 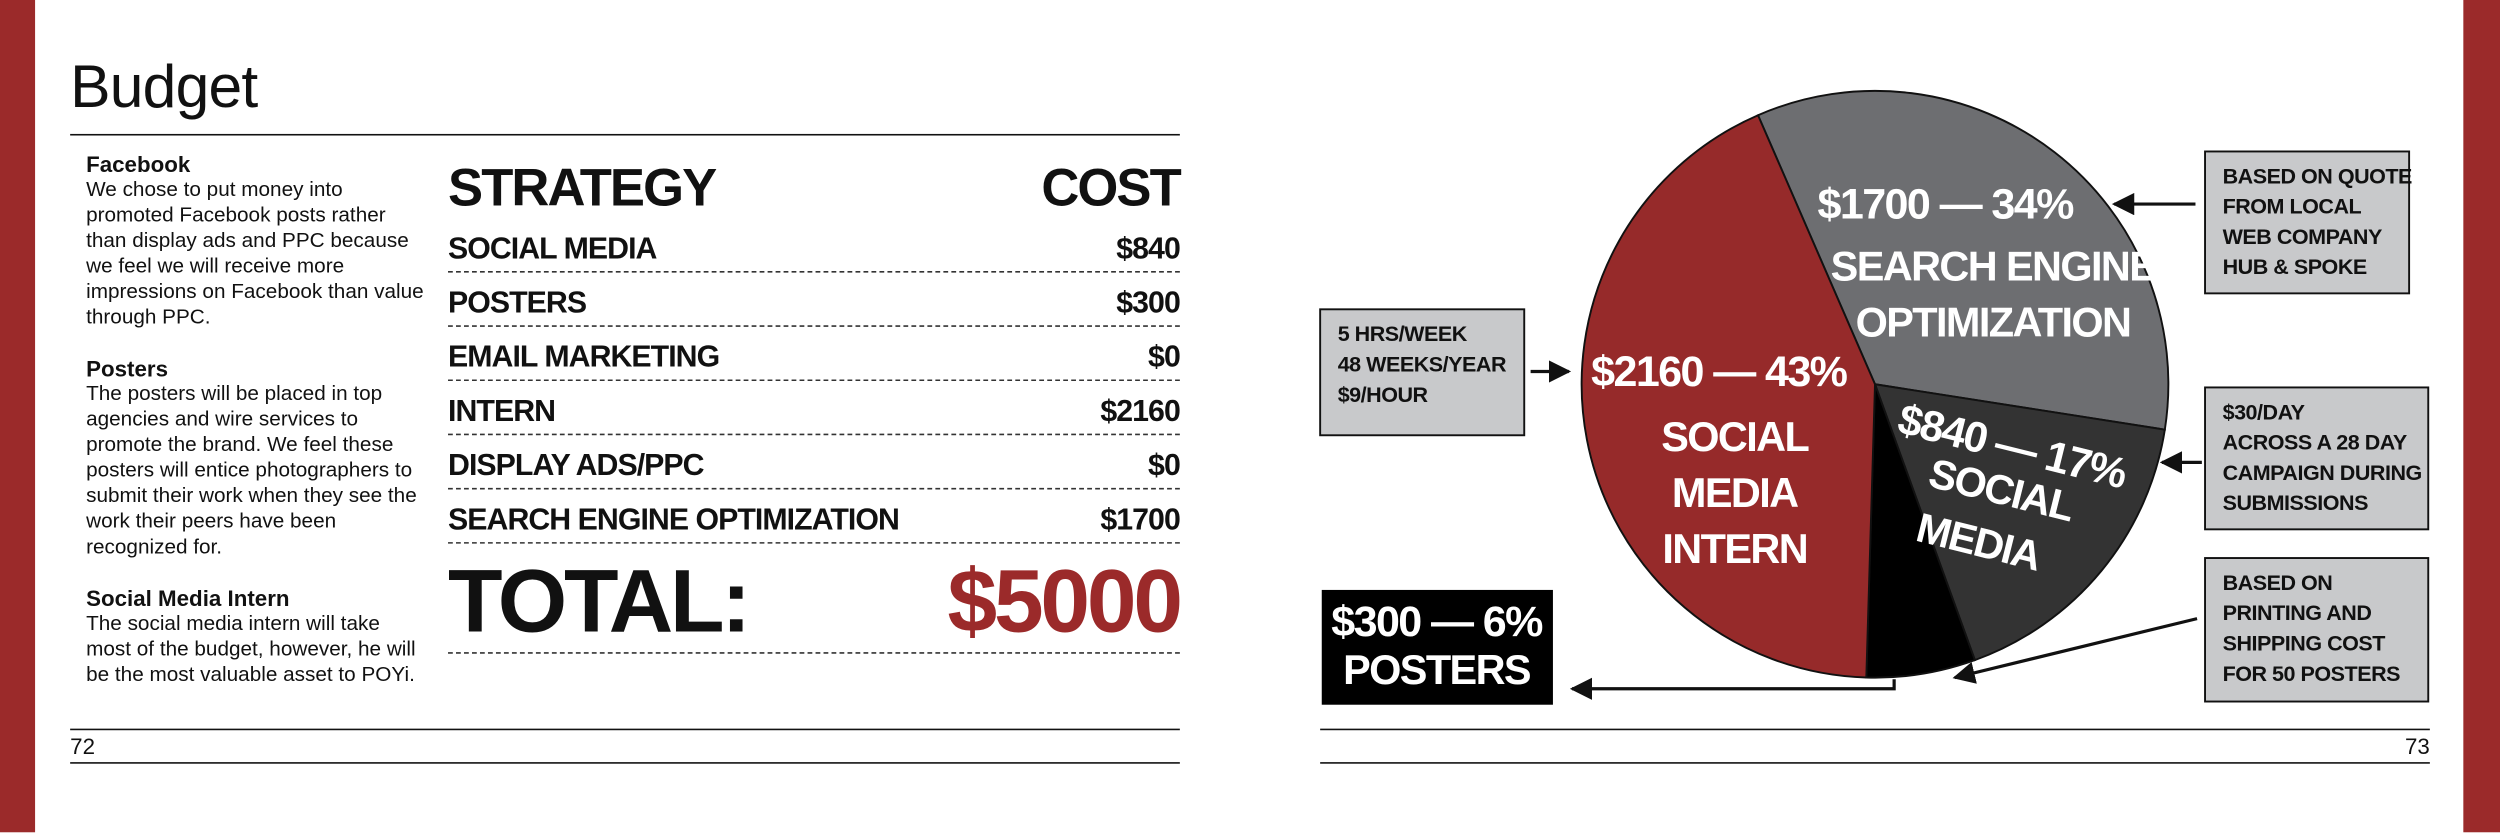 What do you see at coordinates (814, 462) in the screenshot?
I see `table-row: DISPLAY ADS/PPC $0` at bounding box center [814, 462].